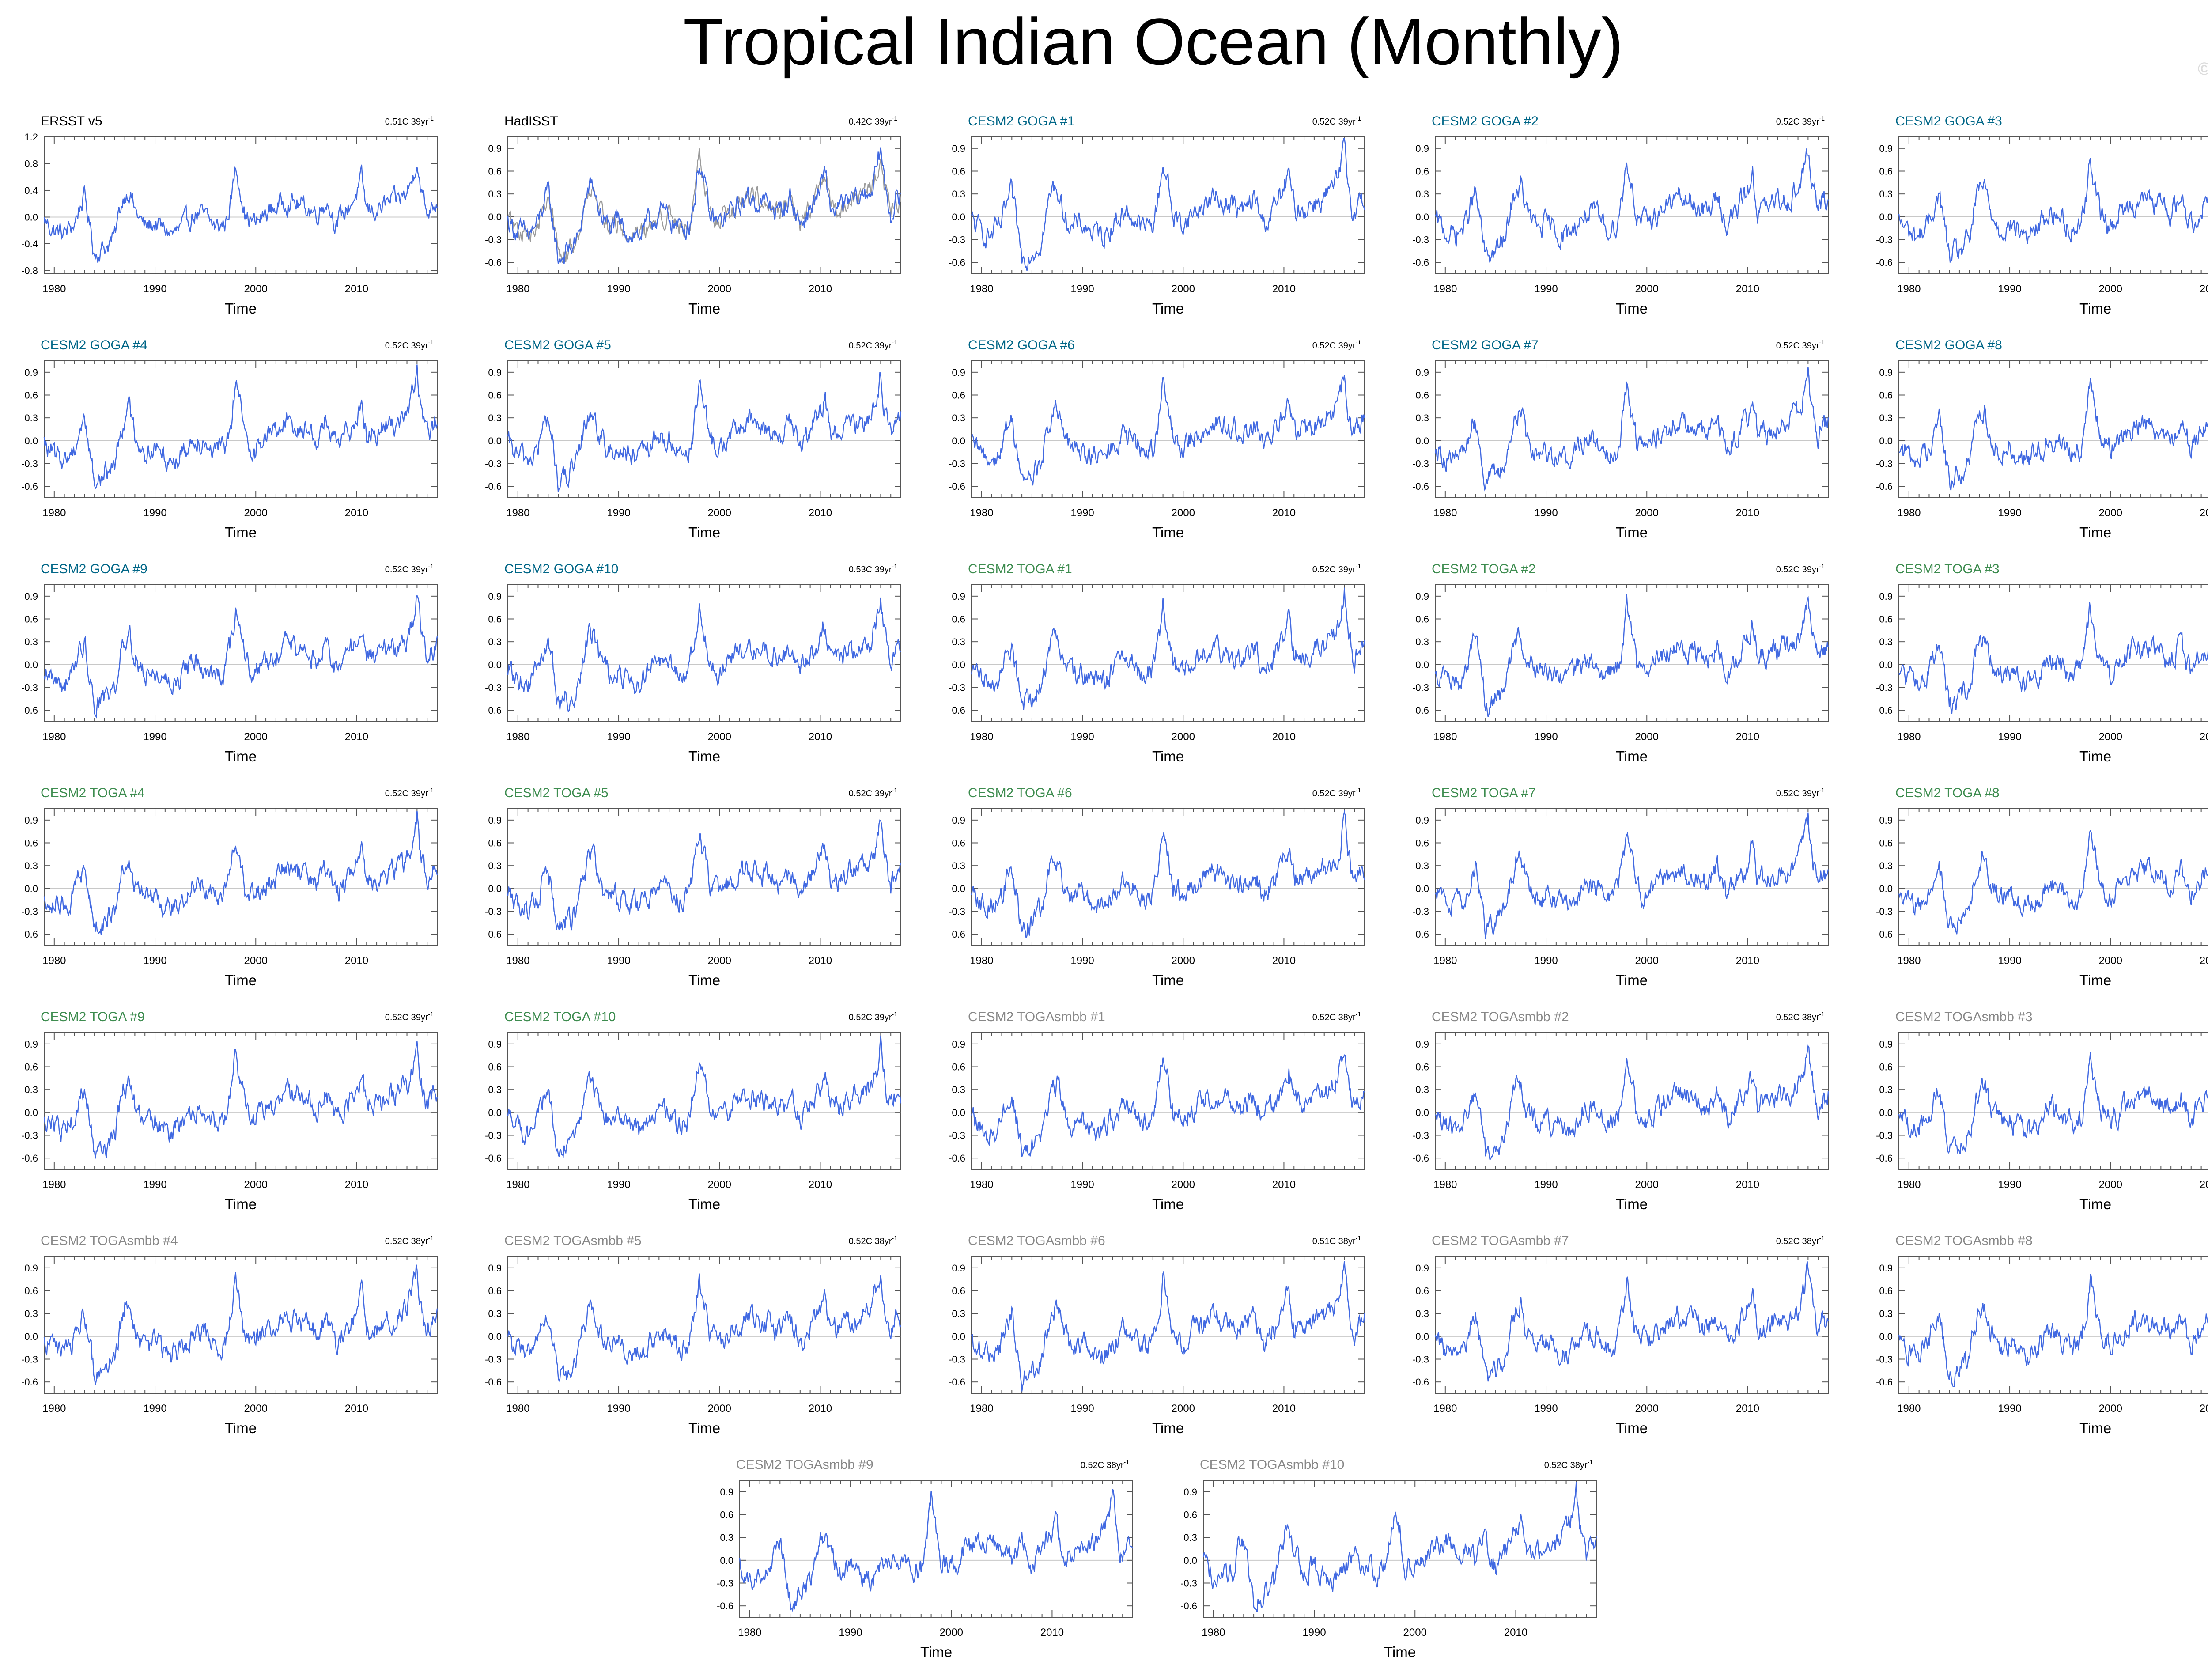 This screenshot has width=2208, height=1680. Describe the element at coordinates (1020, 569) in the screenshot. I see `panel-title: CESM2 TOGA #1` at that location.